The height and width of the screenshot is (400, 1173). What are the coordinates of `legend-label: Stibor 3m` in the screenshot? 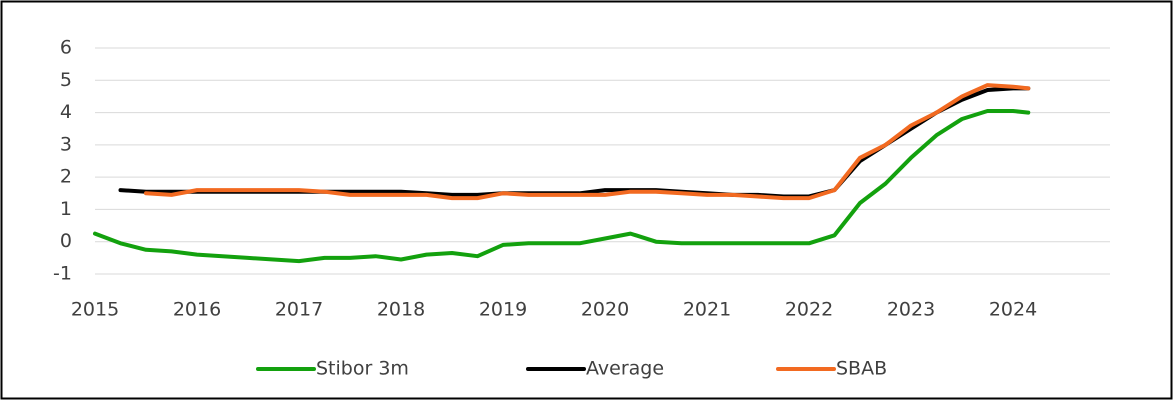 It's located at (362, 369).